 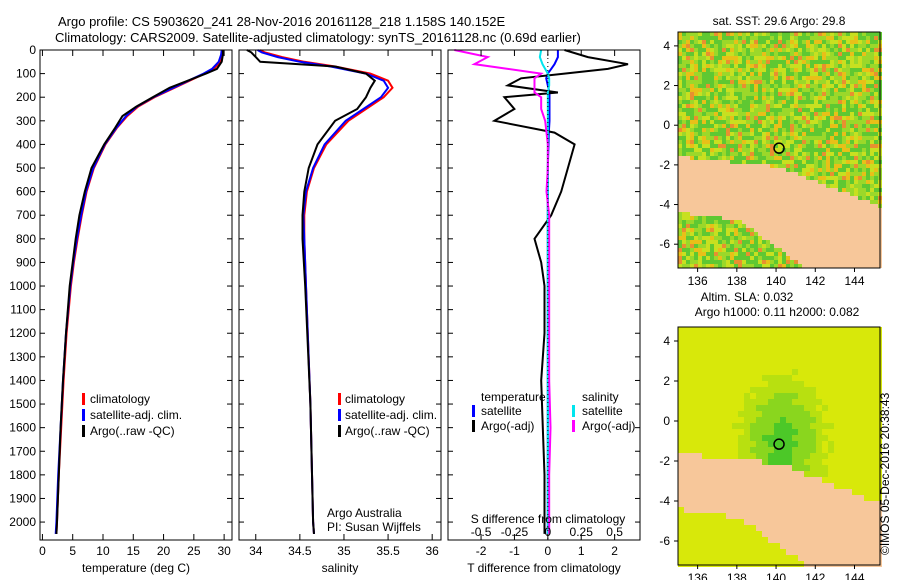 What do you see at coordinates (26, 262) in the screenshot?
I see `temperature-ytick-label: 900` at bounding box center [26, 262].